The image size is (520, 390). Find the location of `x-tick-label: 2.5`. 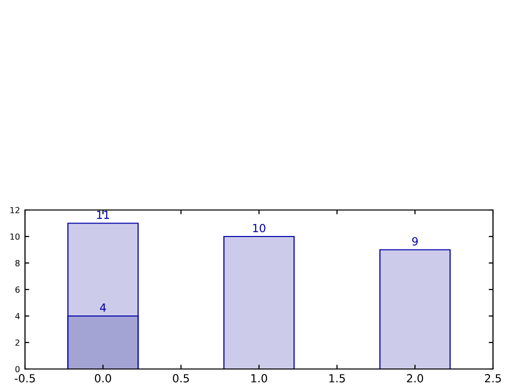

x-tick-label: 2.5 is located at coordinates (492, 378).